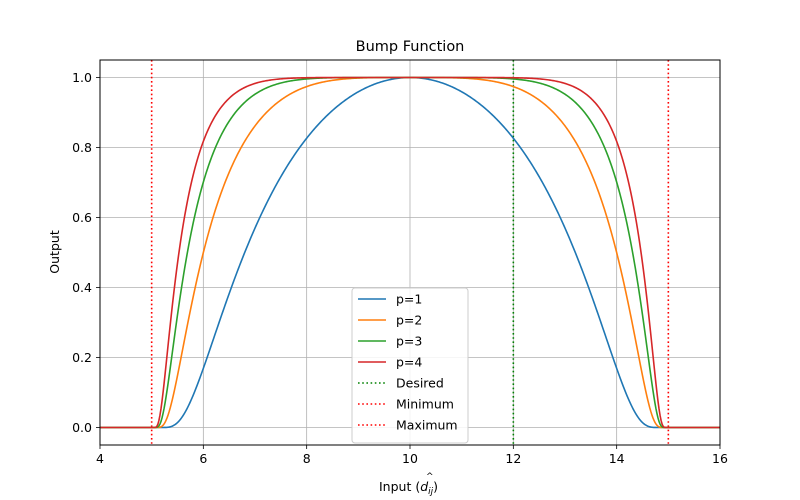  I want to click on x-tick-label-5: 14, so click(617, 458).